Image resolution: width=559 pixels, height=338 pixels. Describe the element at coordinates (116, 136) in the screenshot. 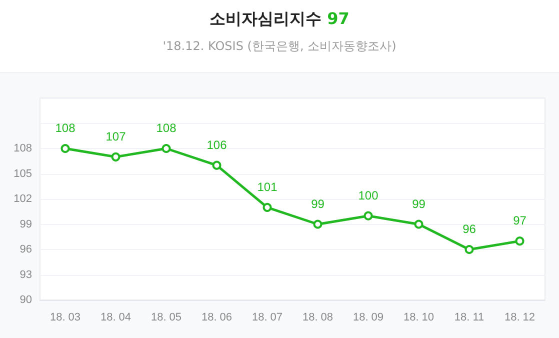

I see `data-label: 107` at that location.